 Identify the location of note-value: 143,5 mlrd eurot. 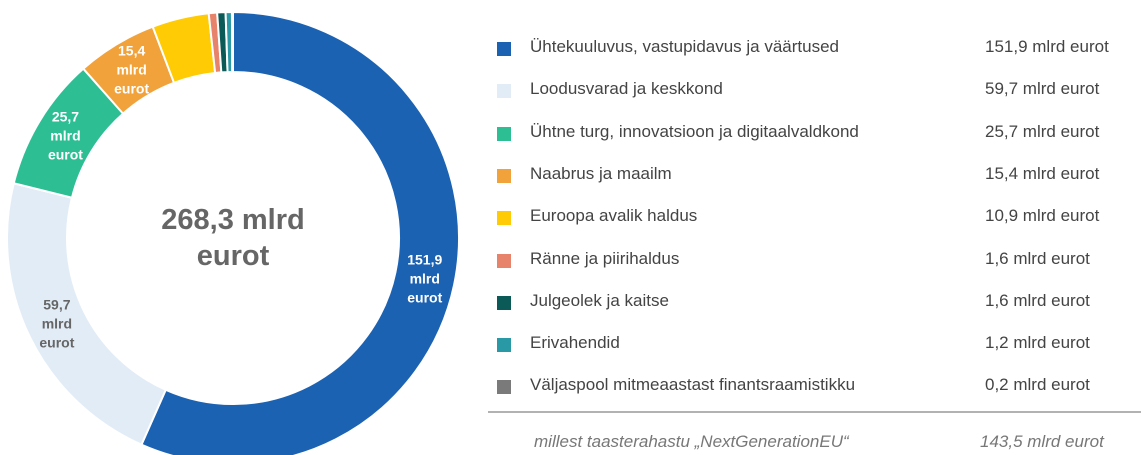
(1042, 441).